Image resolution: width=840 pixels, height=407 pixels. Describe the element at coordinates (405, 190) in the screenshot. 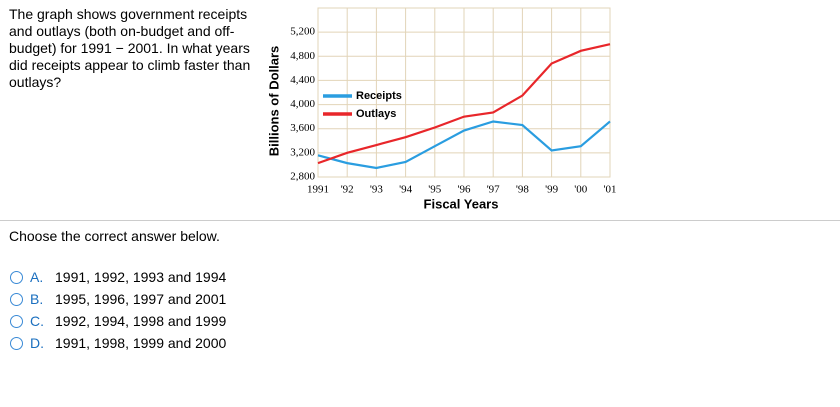

I see `x-tick-label: '94` at that location.